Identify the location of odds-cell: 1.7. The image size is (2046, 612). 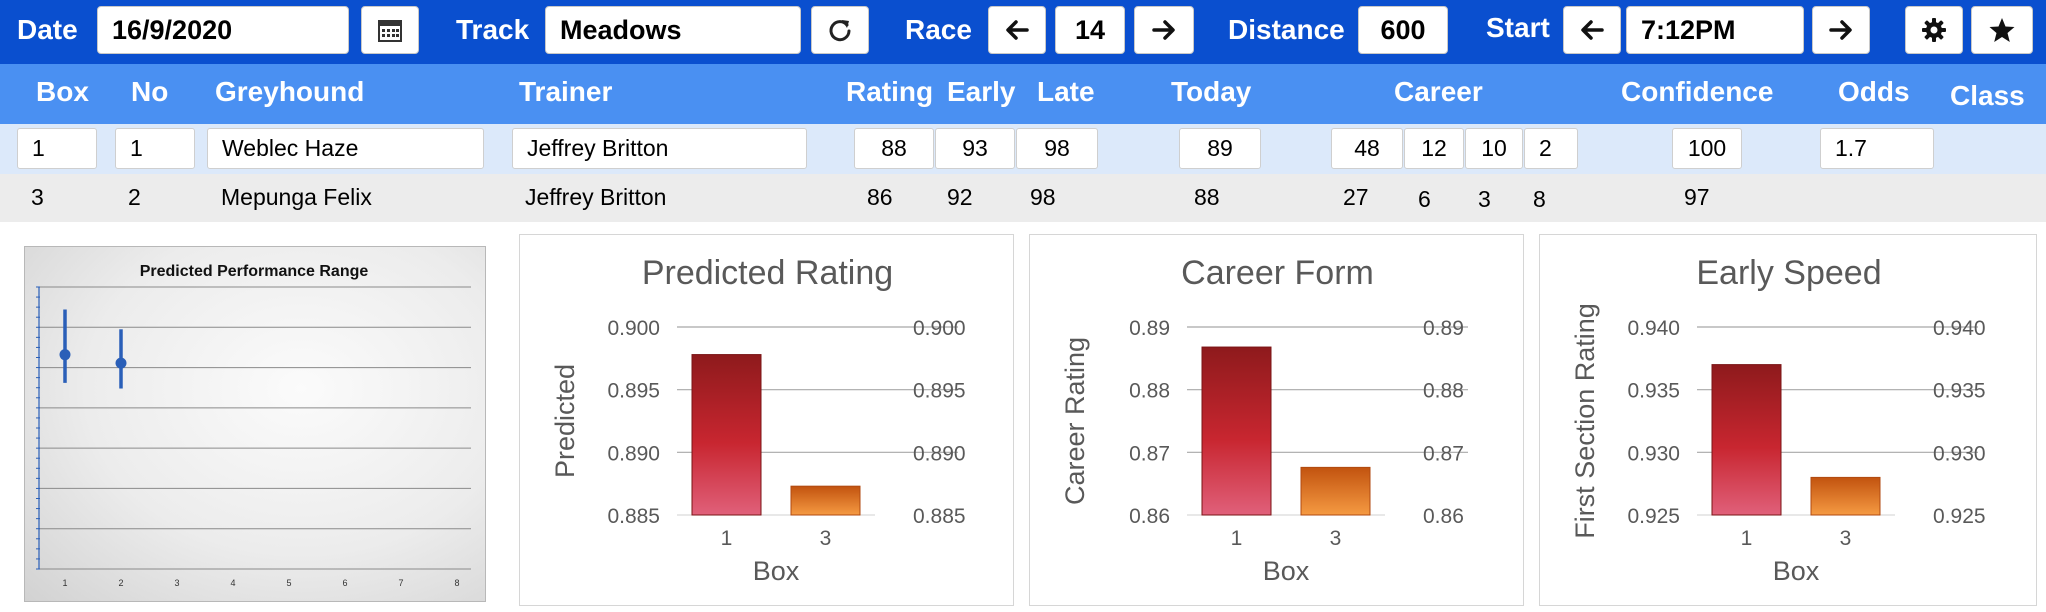
(1877, 148).